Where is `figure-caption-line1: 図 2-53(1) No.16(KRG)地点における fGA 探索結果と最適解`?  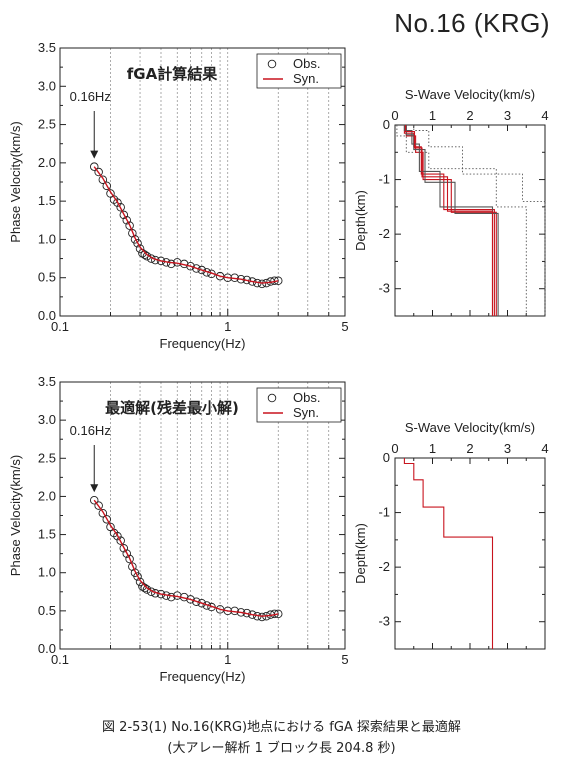
figure-caption-line1: 図 2-53(1) No.16(KRG)地点における fGA 探索結果と最適解 is located at coordinates (281, 727).